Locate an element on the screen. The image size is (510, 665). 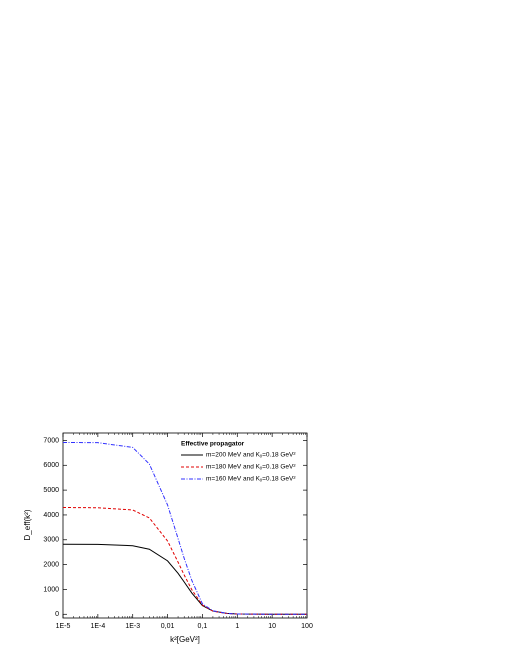
y-tick-label: 4000 is located at coordinates (51, 515).